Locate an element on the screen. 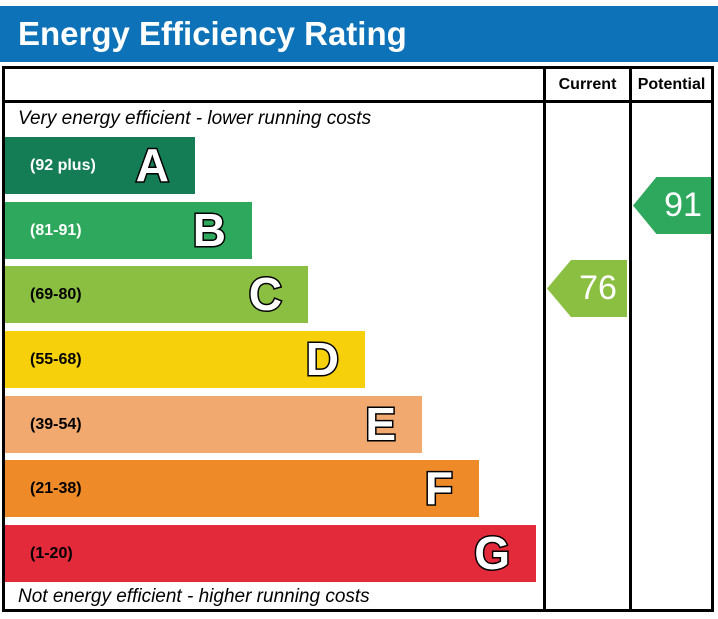 Image resolution: width=718 pixels, height=619 pixels. header-row-divider is located at coordinates (358, 101).